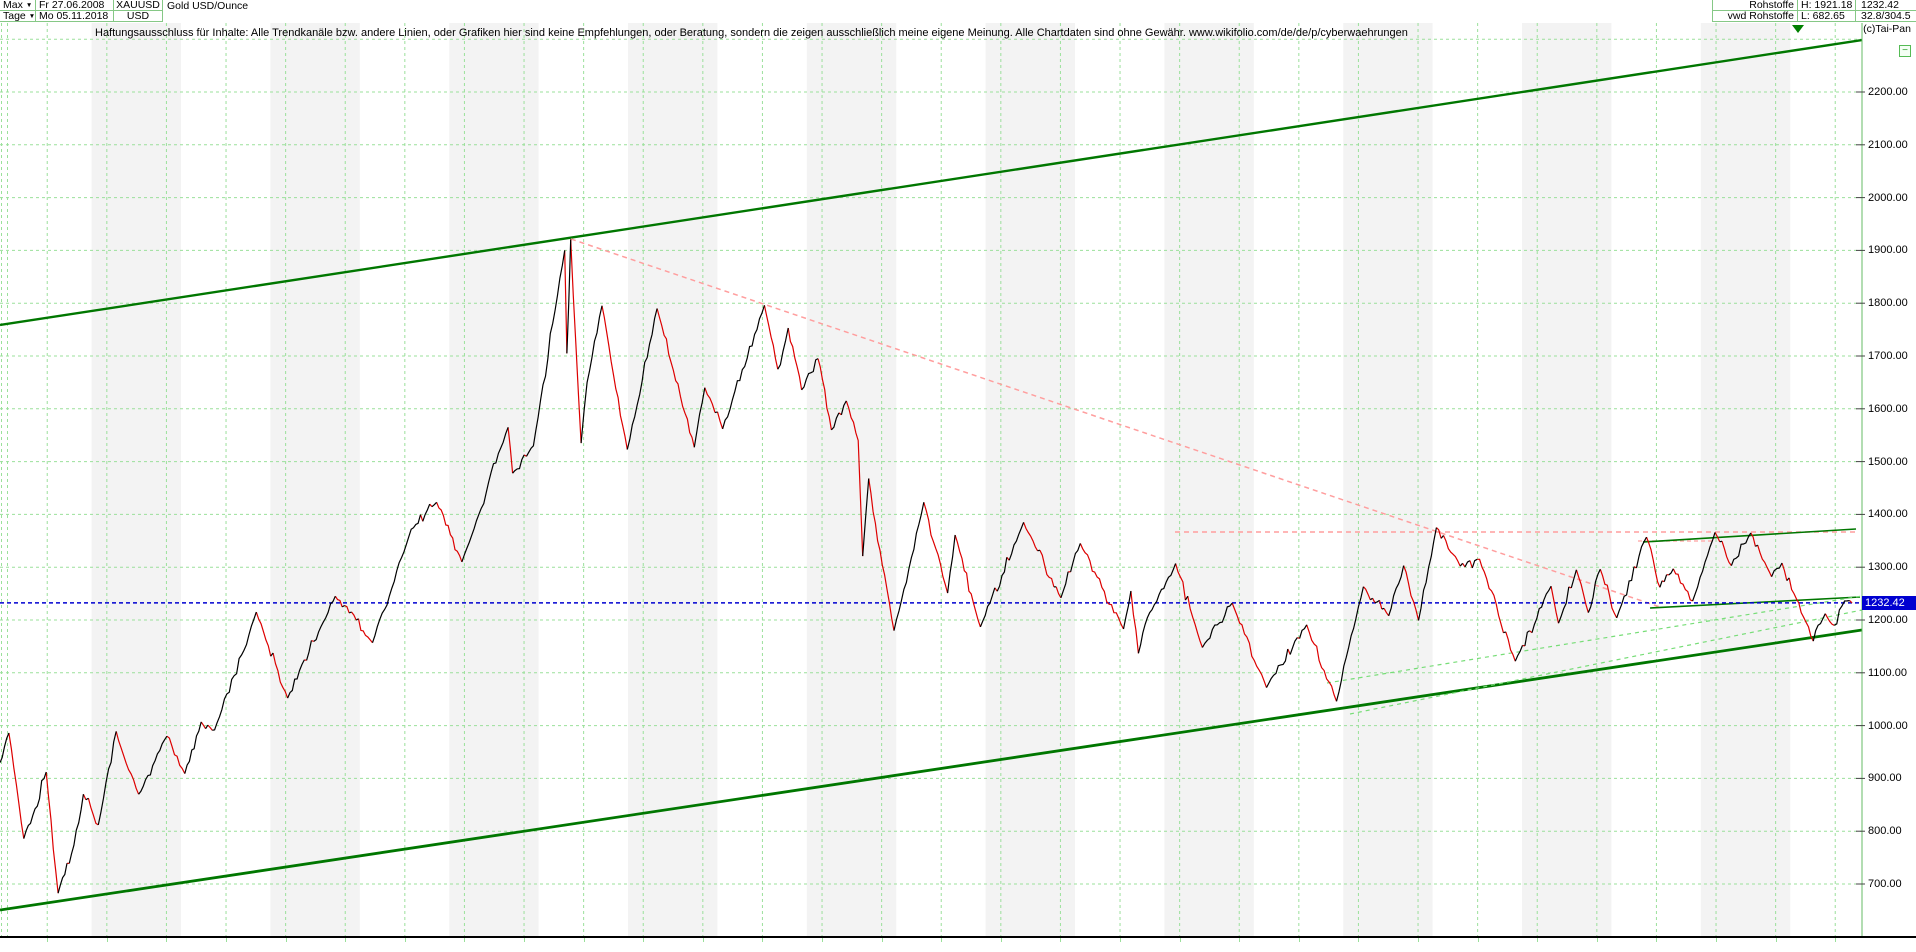 The height and width of the screenshot is (952, 1916). What do you see at coordinates (208, 6) in the screenshot?
I see `instrument-name: Gold USD/Ounce` at bounding box center [208, 6].